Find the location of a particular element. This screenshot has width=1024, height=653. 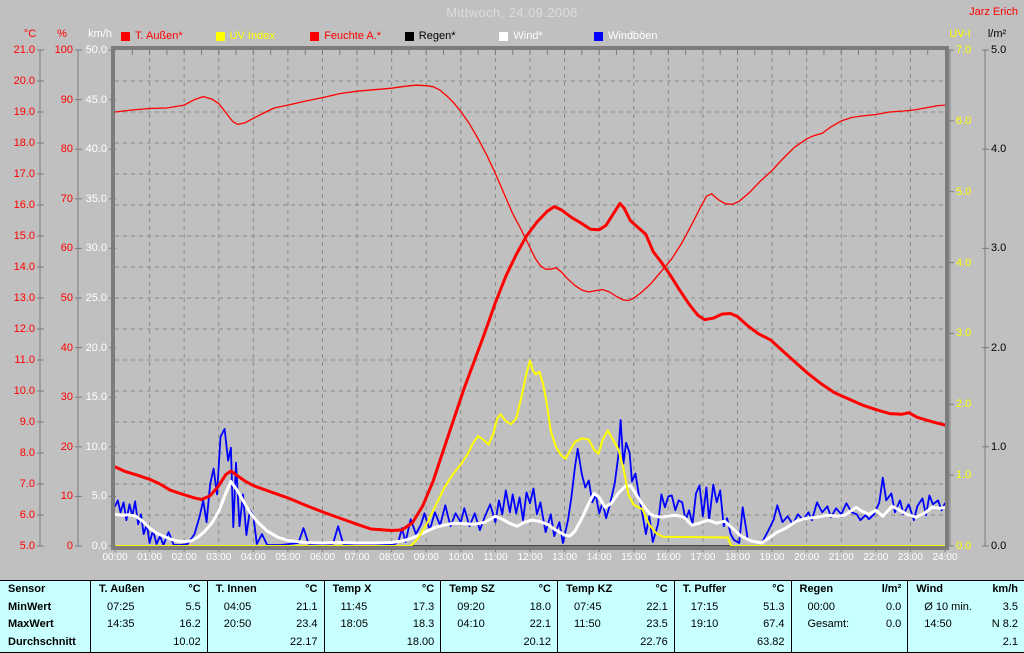

table-column-t-innen: T. Innen °C 04:05 21.1 20:50 23.4 22.17 is located at coordinates (265, 616).